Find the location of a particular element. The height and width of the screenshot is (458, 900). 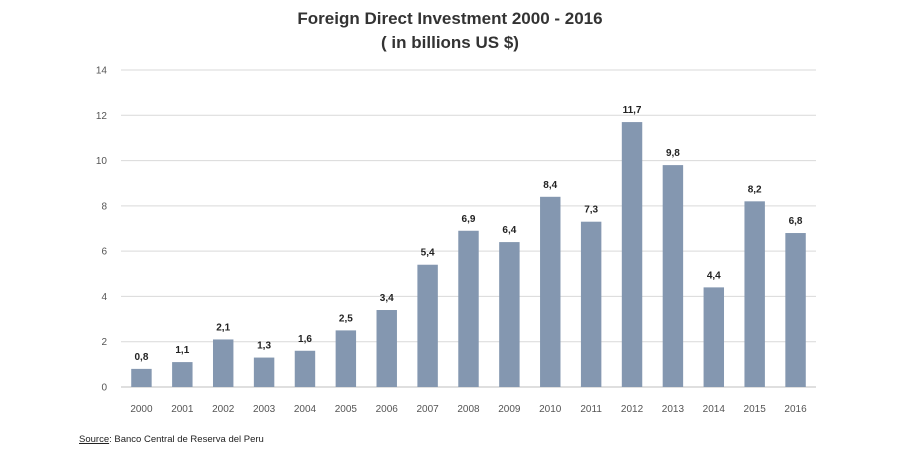

x-tick-label: 2007 is located at coordinates (427, 409).